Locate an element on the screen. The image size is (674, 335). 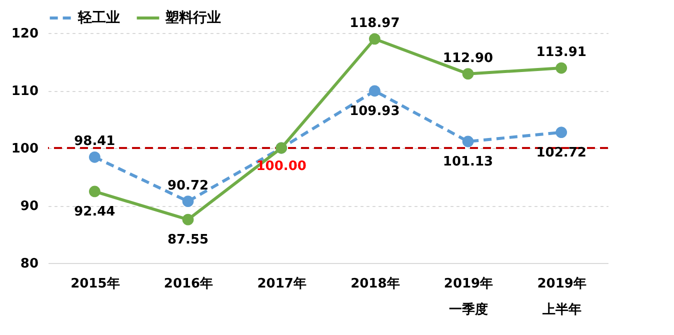
y-tick-label: 110 is located at coordinates (24, 91).